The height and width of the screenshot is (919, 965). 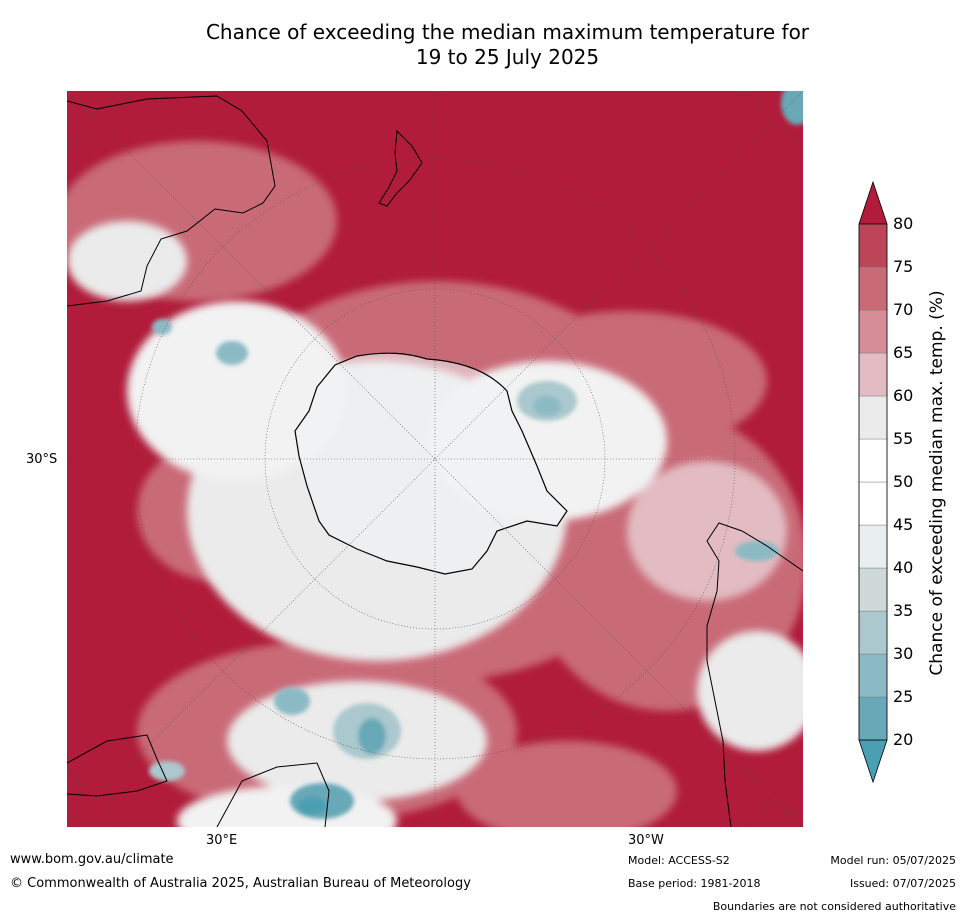 I want to click on latitude-label: 30°S, so click(x=42, y=459).